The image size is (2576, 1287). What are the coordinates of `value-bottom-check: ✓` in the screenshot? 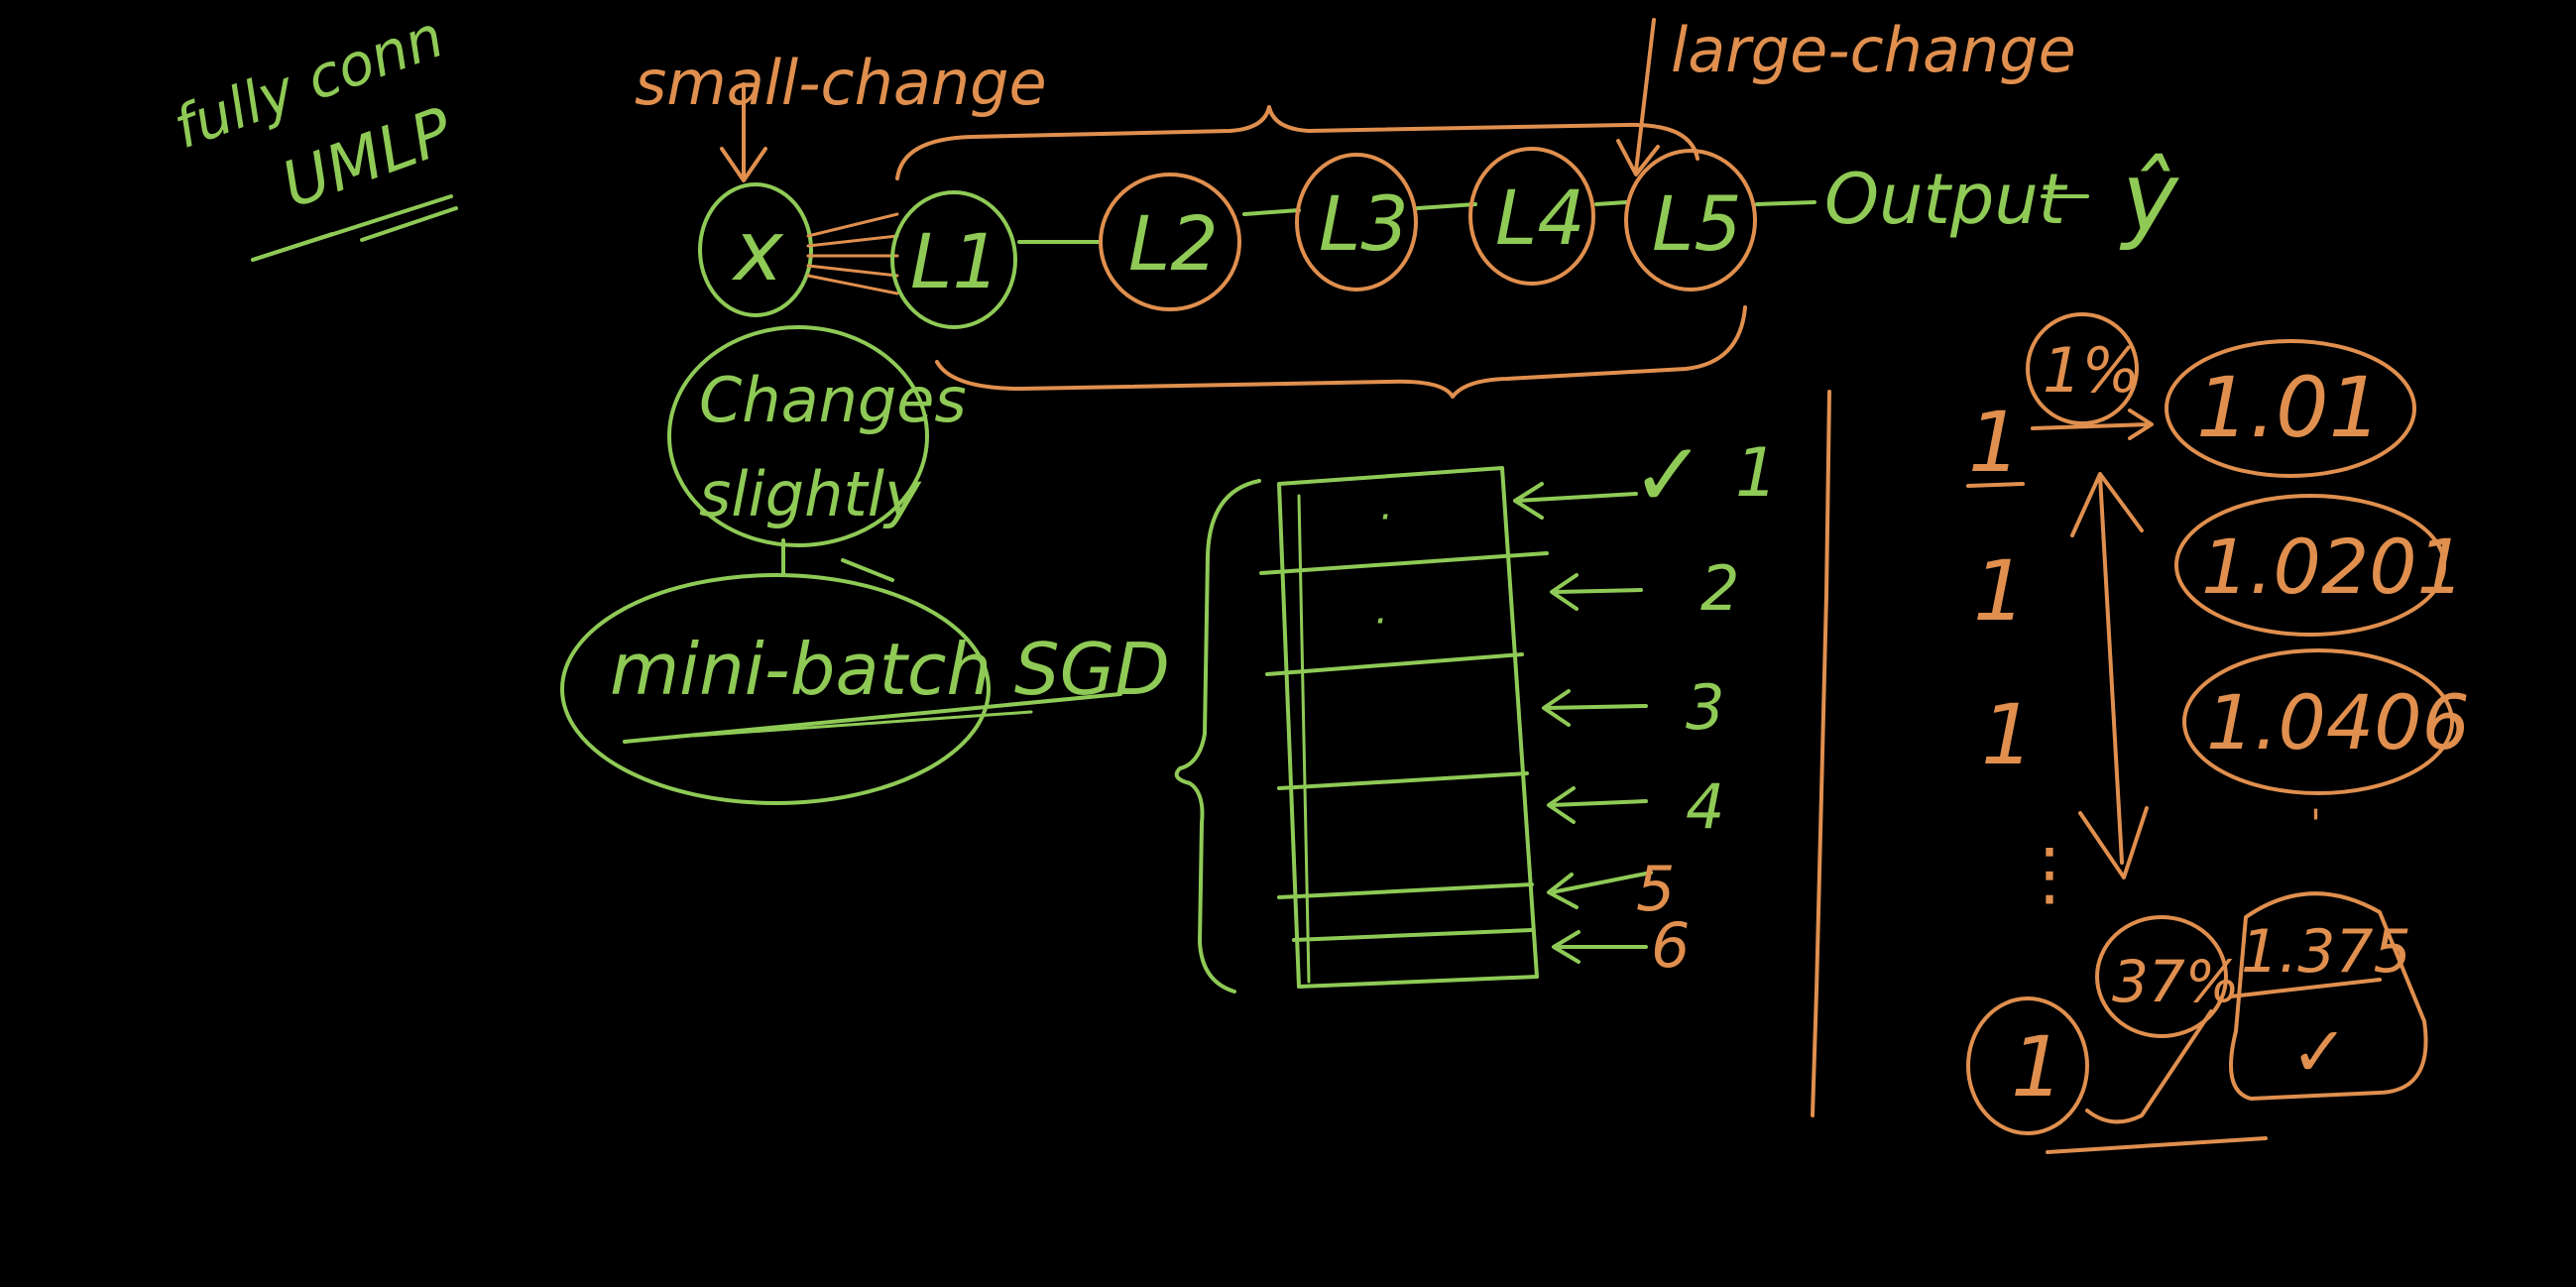 It's located at (2320, 1052).